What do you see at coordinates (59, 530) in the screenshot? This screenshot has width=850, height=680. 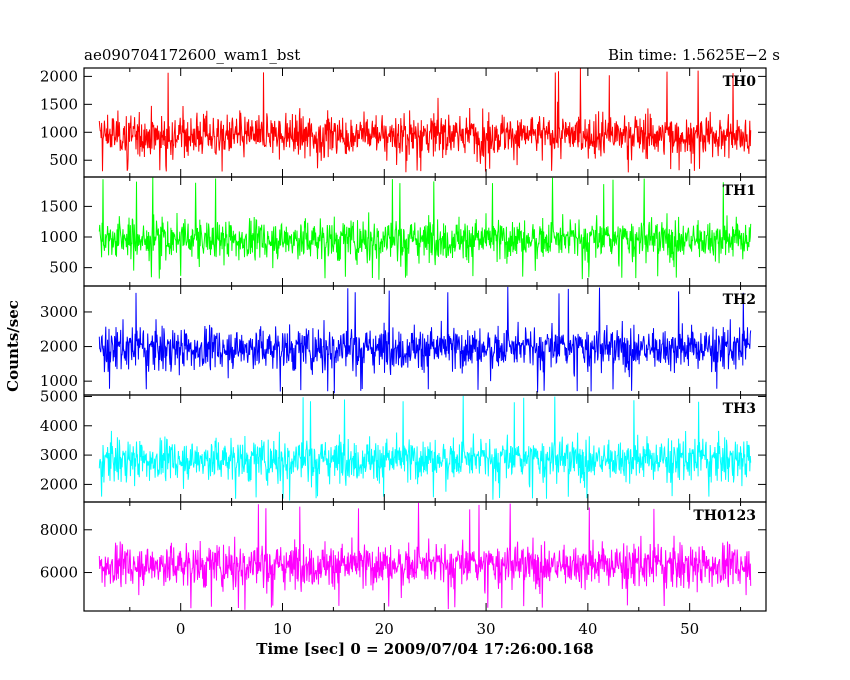 I see `y-tick-label: 8000` at bounding box center [59, 530].